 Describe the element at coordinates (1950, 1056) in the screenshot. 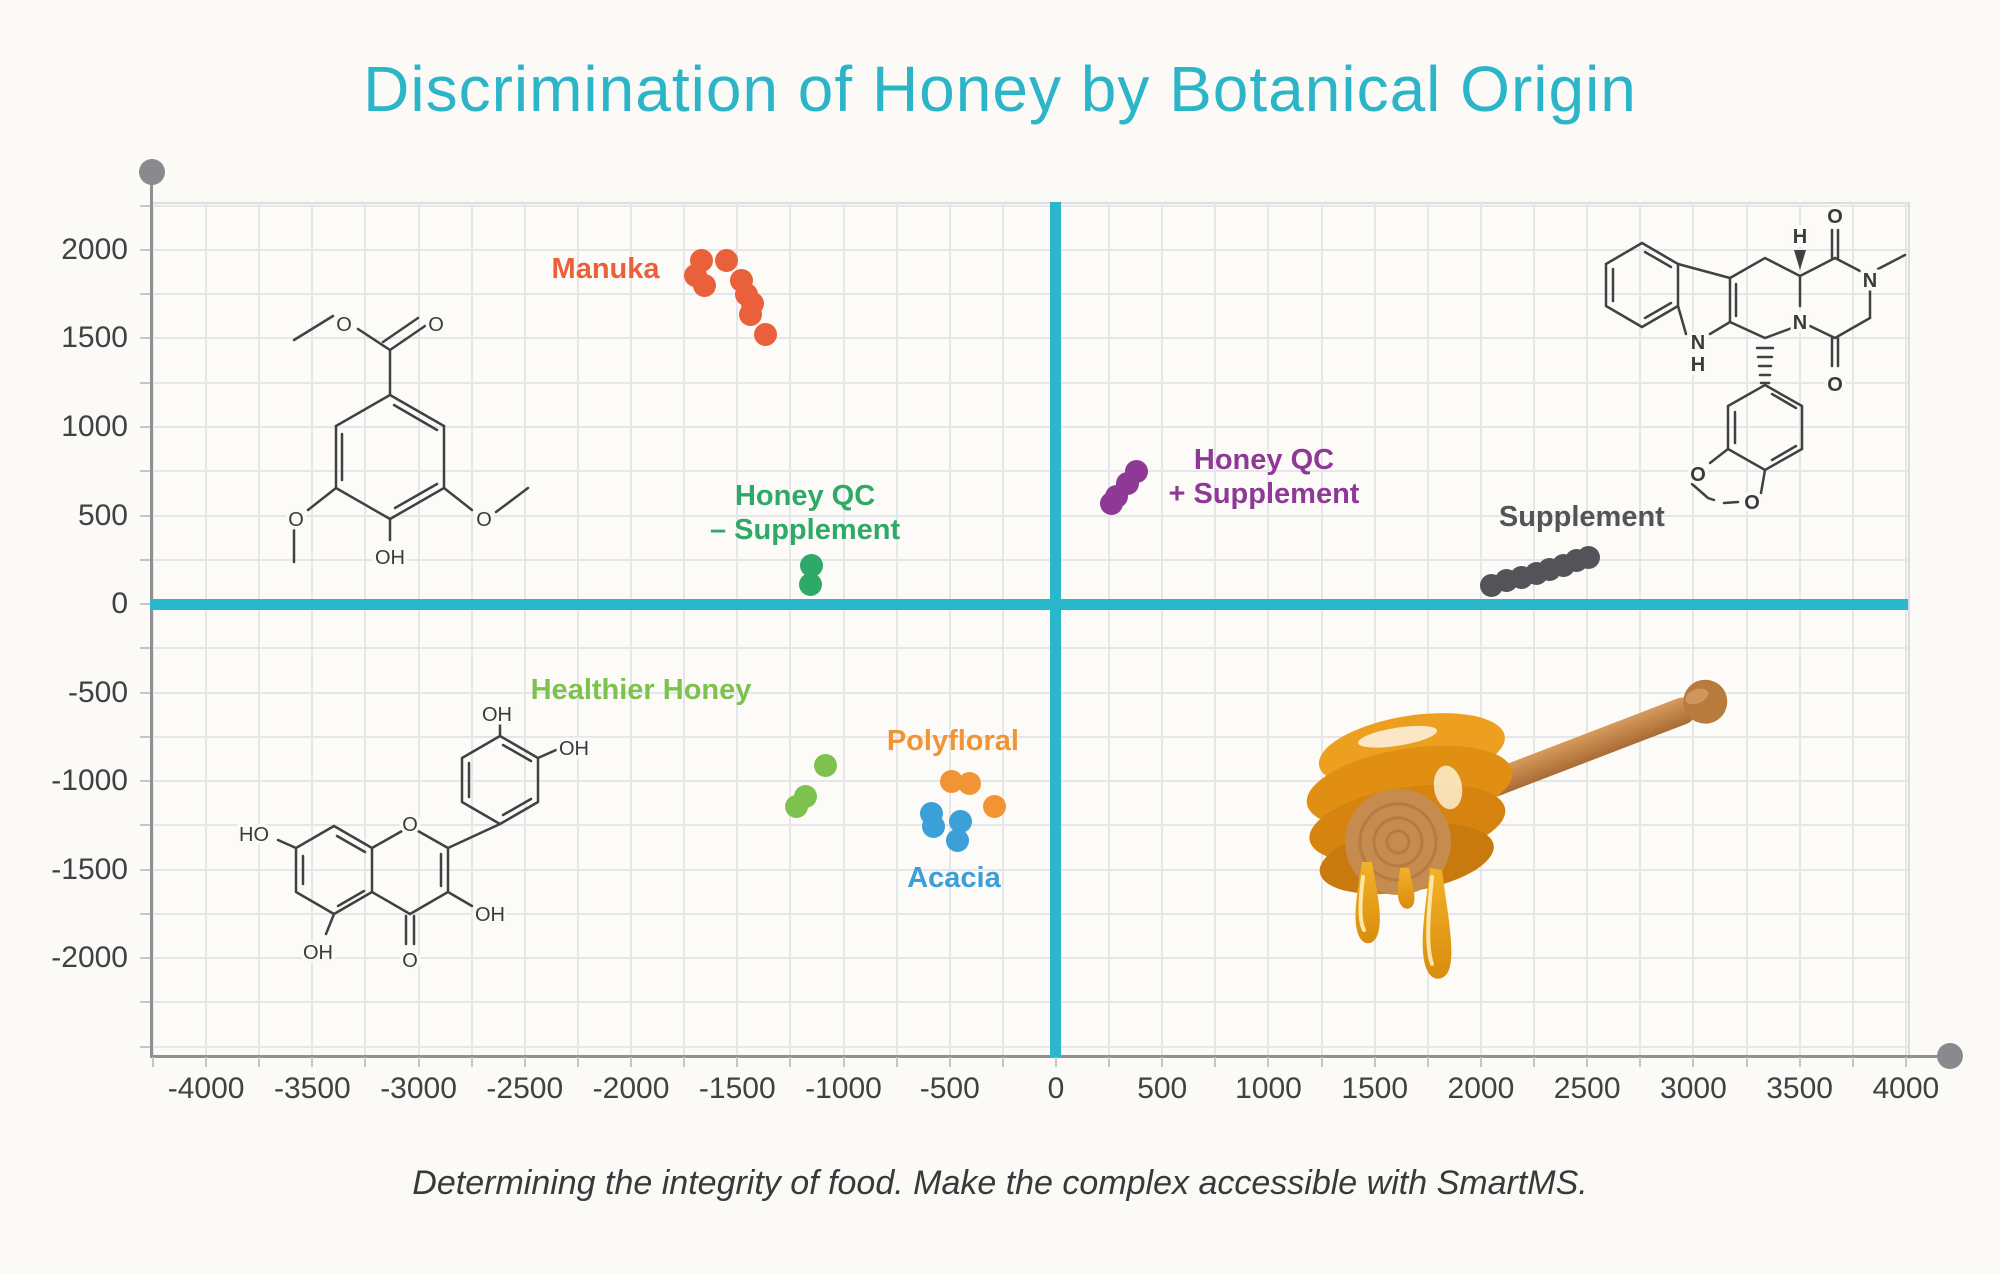

I see `x-axis-endpoint-dot` at that location.